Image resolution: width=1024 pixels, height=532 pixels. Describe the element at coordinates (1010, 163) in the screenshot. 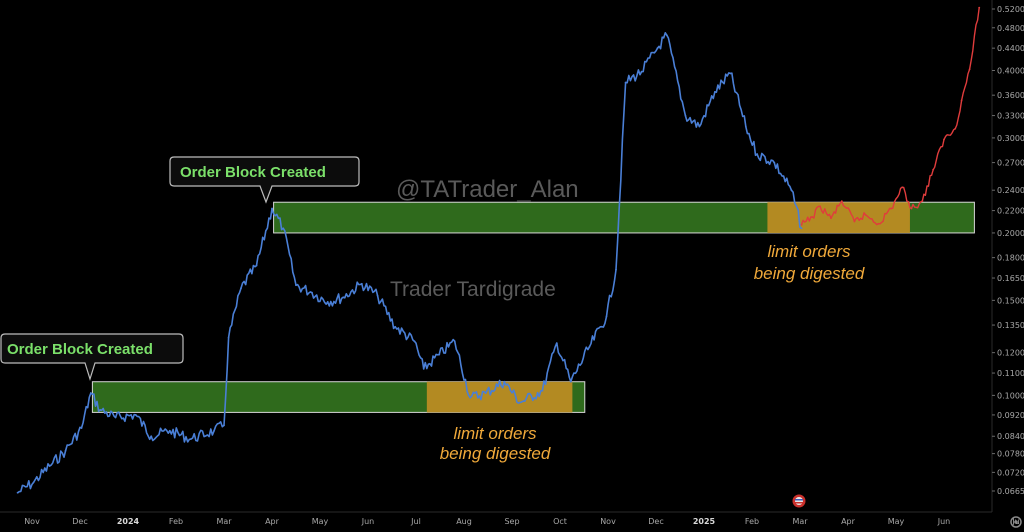

I see `y-tick-label: 0.2700` at that location.